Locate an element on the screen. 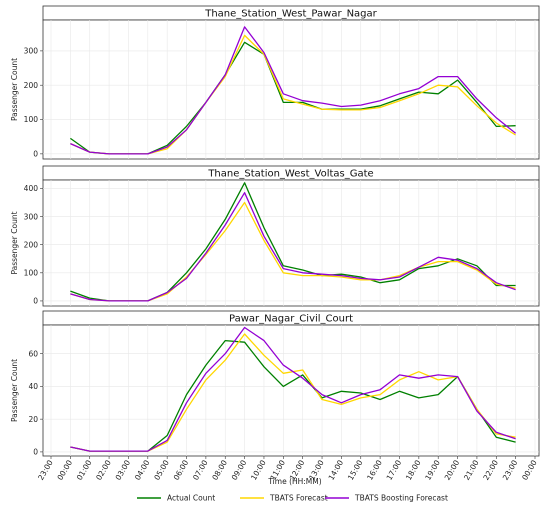  x-axis-label: Time (HH:MM) is located at coordinates (294, 481).